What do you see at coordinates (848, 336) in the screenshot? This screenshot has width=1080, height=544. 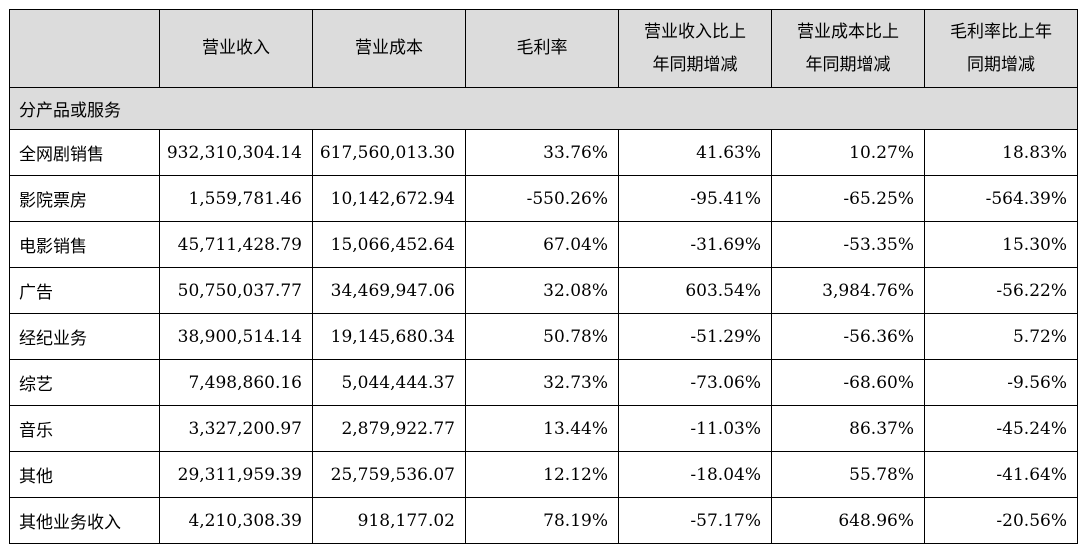 I see `table-cell: -56.36%` at bounding box center [848, 336].